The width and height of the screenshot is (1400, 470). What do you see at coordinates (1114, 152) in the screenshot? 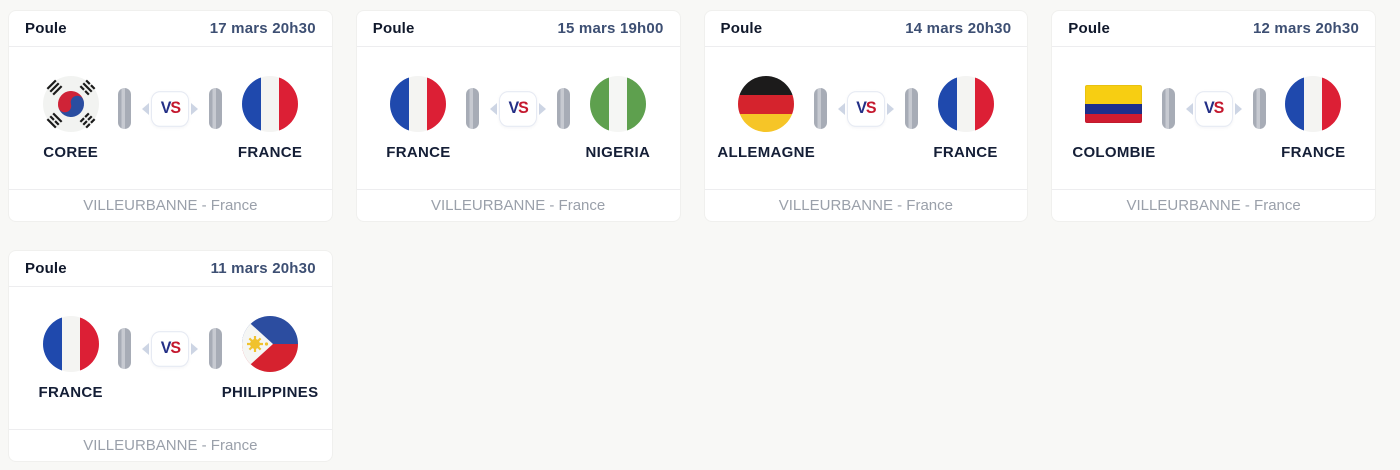
I see `team-home-name: COLOMBIE` at bounding box center [1114, 152].